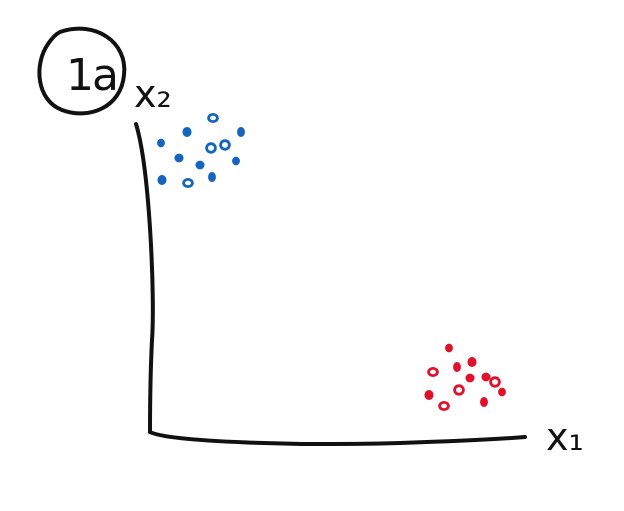 The height and width of the screenshot is (511, 624). Describe the element at coordinates (91, 75) in the screenshot. I see `figure-label-text: 1a` at that location.